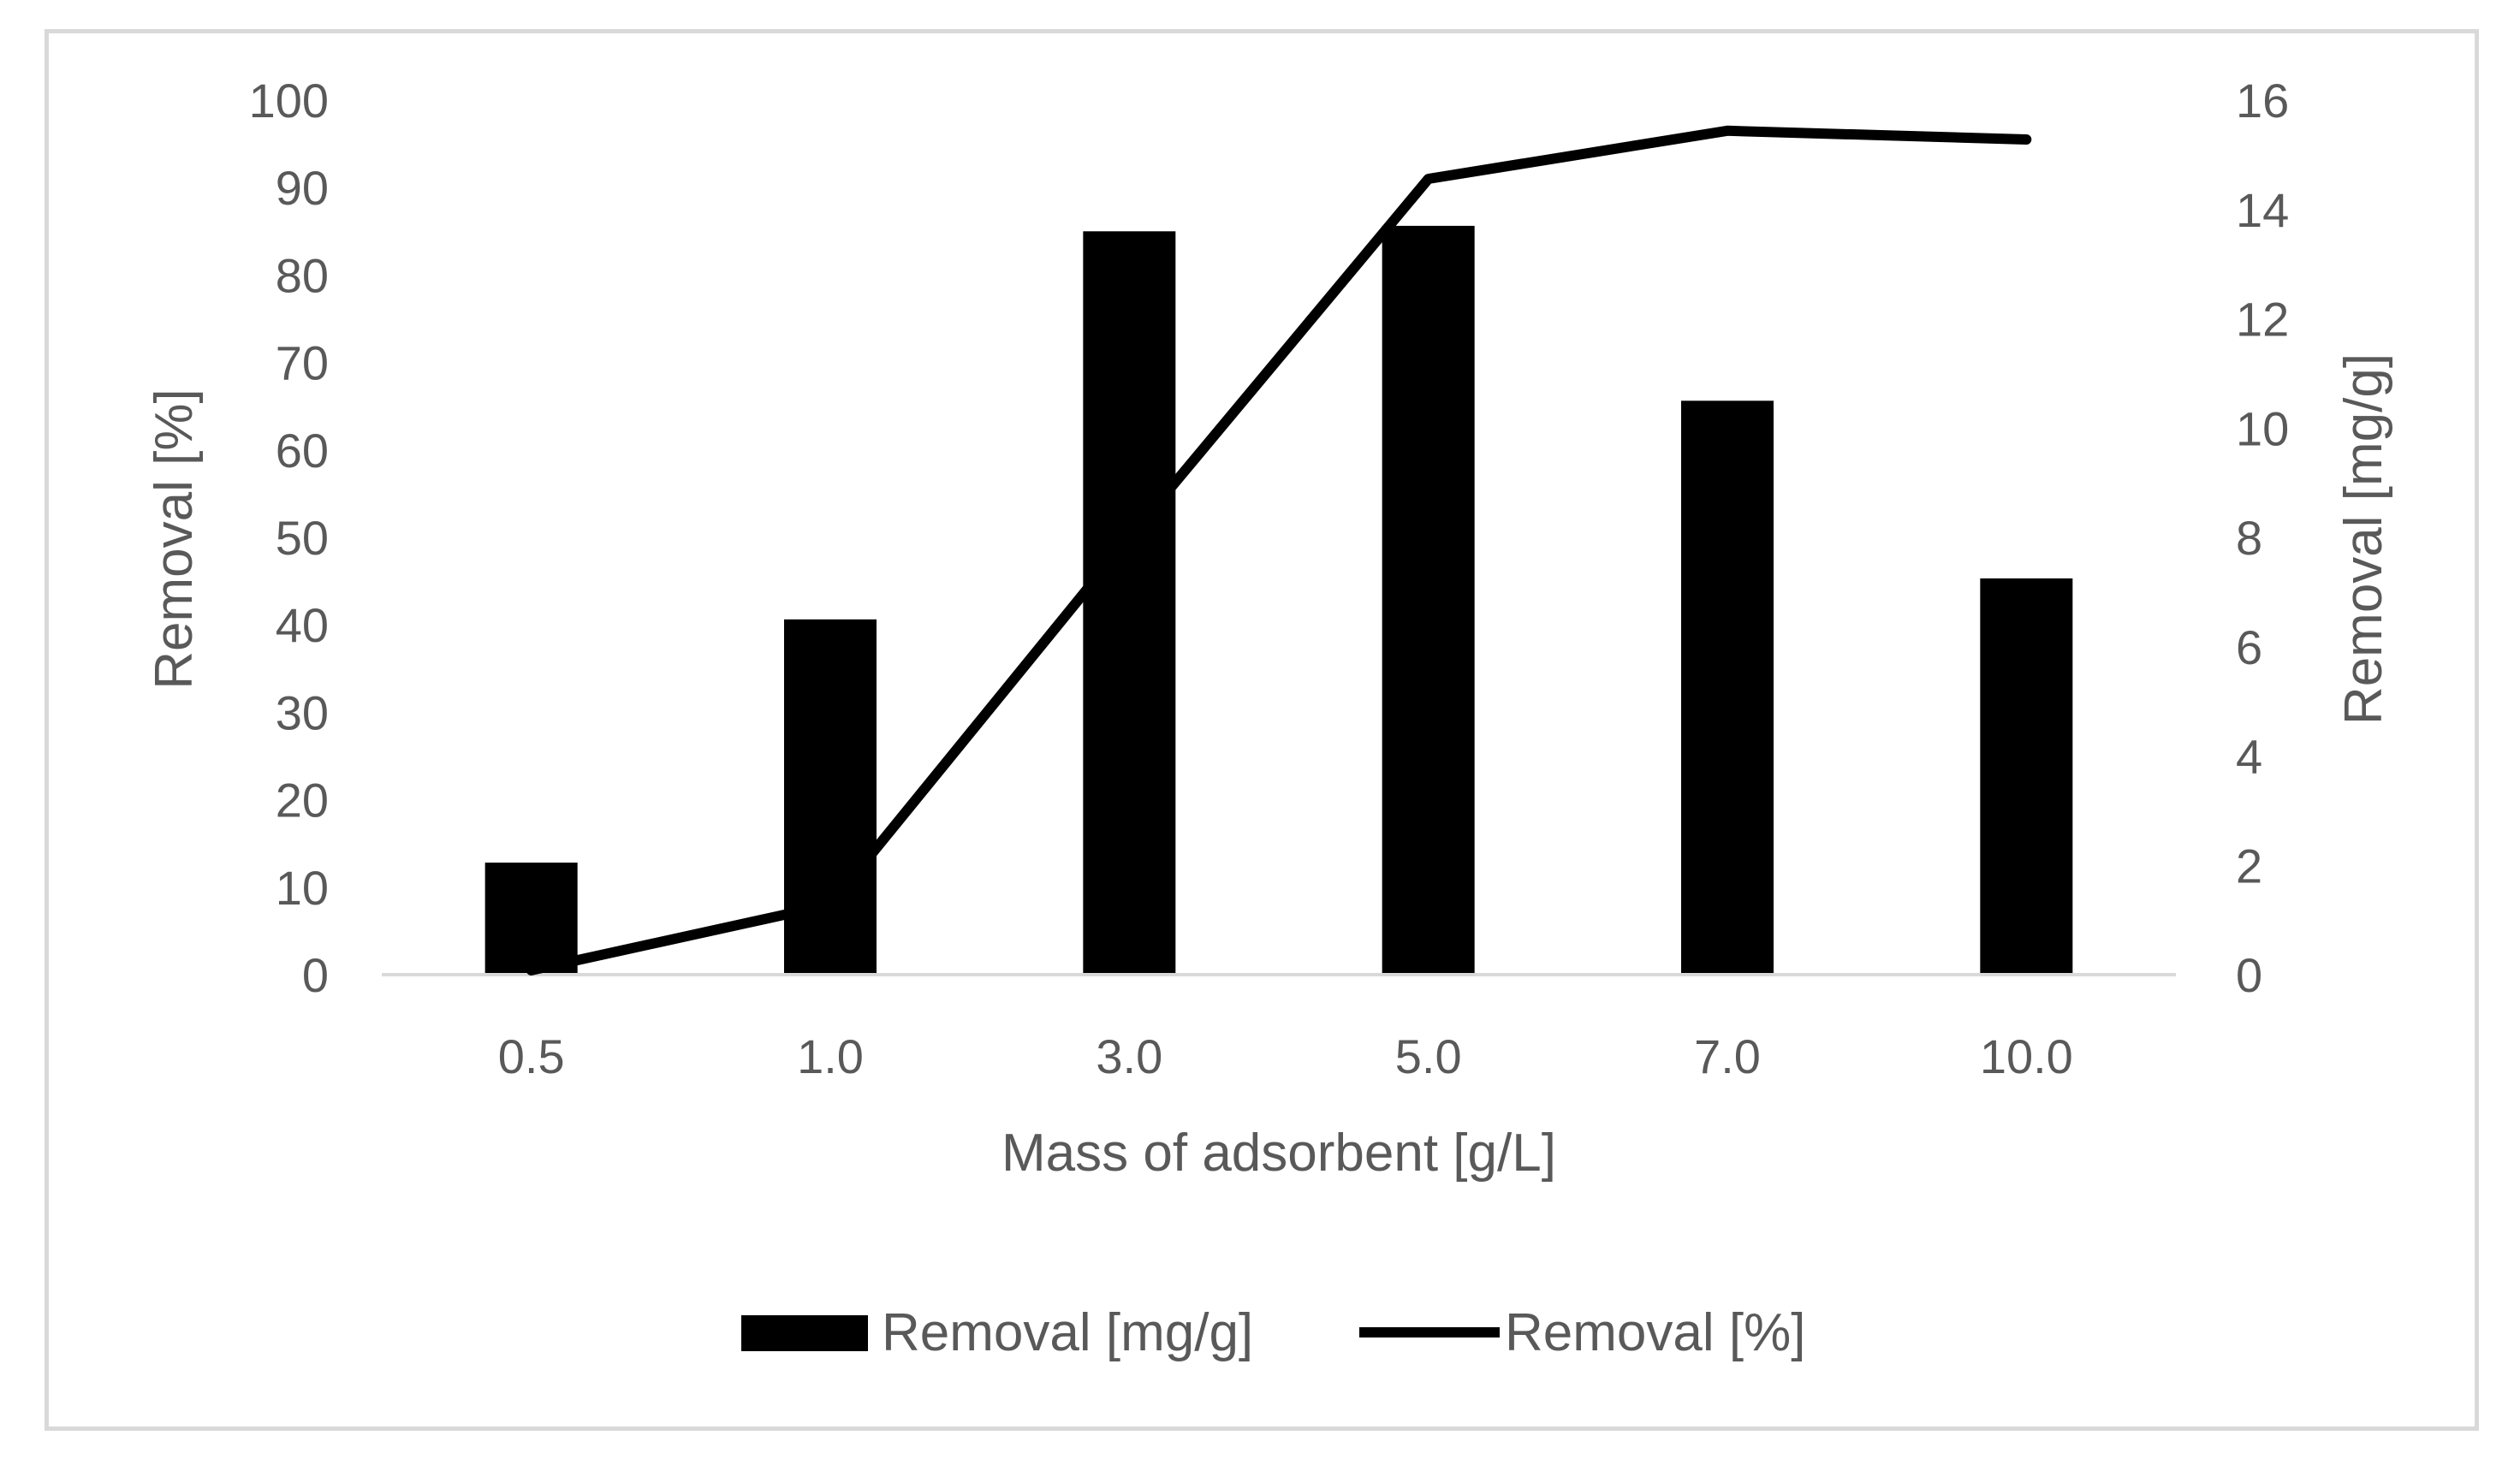 The height and width of the screenshot is (1465, 2520). I want to click on legend: Removal [mg/g] Removal [%], so click(1273, 1332).